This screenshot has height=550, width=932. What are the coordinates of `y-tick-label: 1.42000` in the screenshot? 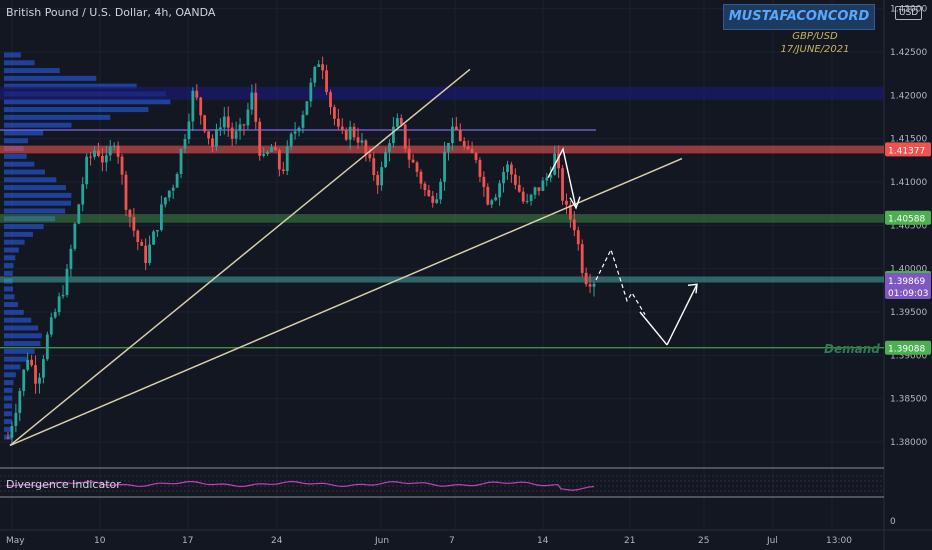 It's located at (908, 96).